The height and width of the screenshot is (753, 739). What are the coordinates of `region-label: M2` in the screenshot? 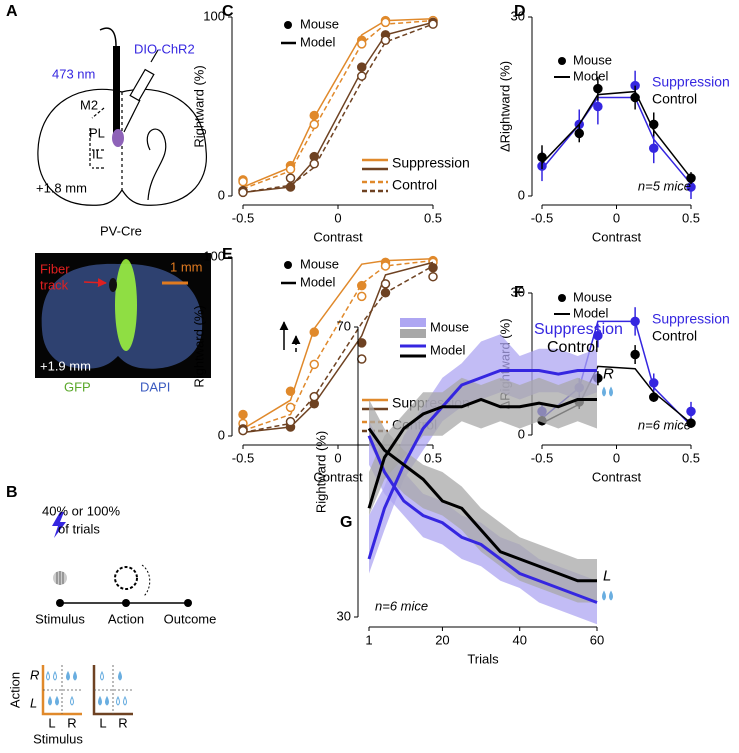 It's located at (89, 104).